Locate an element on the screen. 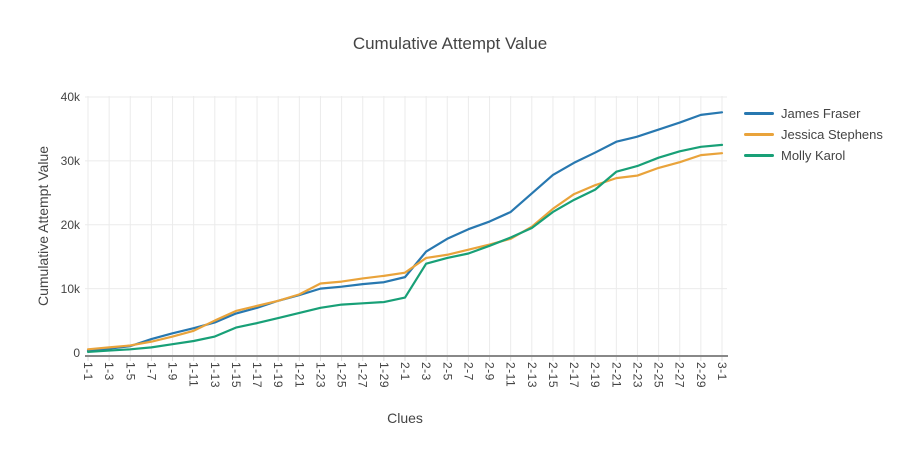 The width and height of the screenshot is (900, 450). x-tick-label: 2-1 is located at coordinates (405, 371).